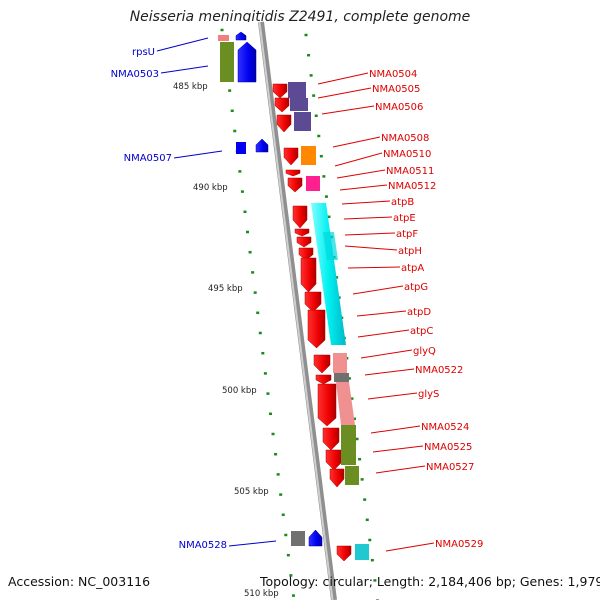 The image size is (600, 600). What do you see at coordinates (450, 467) in the screenshot?
I see `gene-label-NMA0527: NMA0527` at bounding box center [450, 467].